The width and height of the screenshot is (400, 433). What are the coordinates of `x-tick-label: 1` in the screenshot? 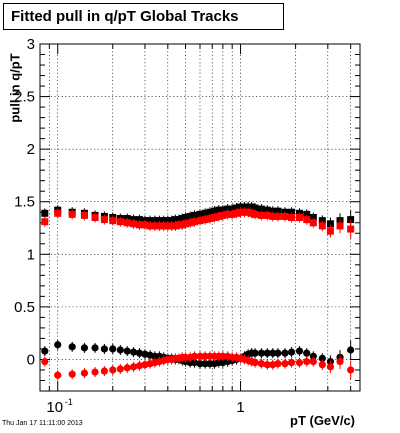 It's located at (240, 407).